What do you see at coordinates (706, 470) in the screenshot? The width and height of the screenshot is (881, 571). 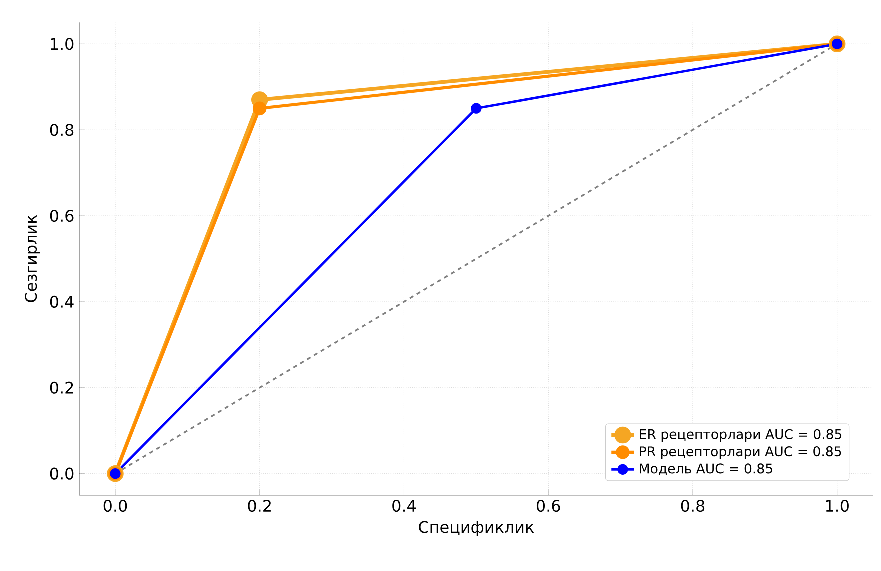 I see `legend-label: Модель AUC = 0.85` at bounding box center [706, 470].